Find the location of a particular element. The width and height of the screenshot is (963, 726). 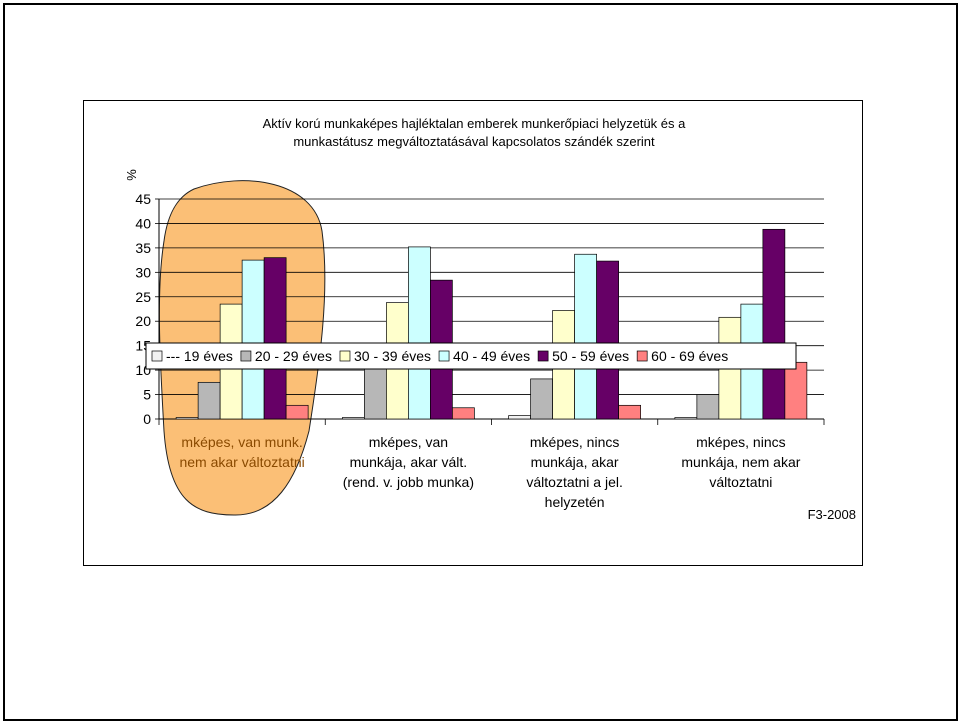

y-tick-label: 5 is located at coordinates (147, 395).